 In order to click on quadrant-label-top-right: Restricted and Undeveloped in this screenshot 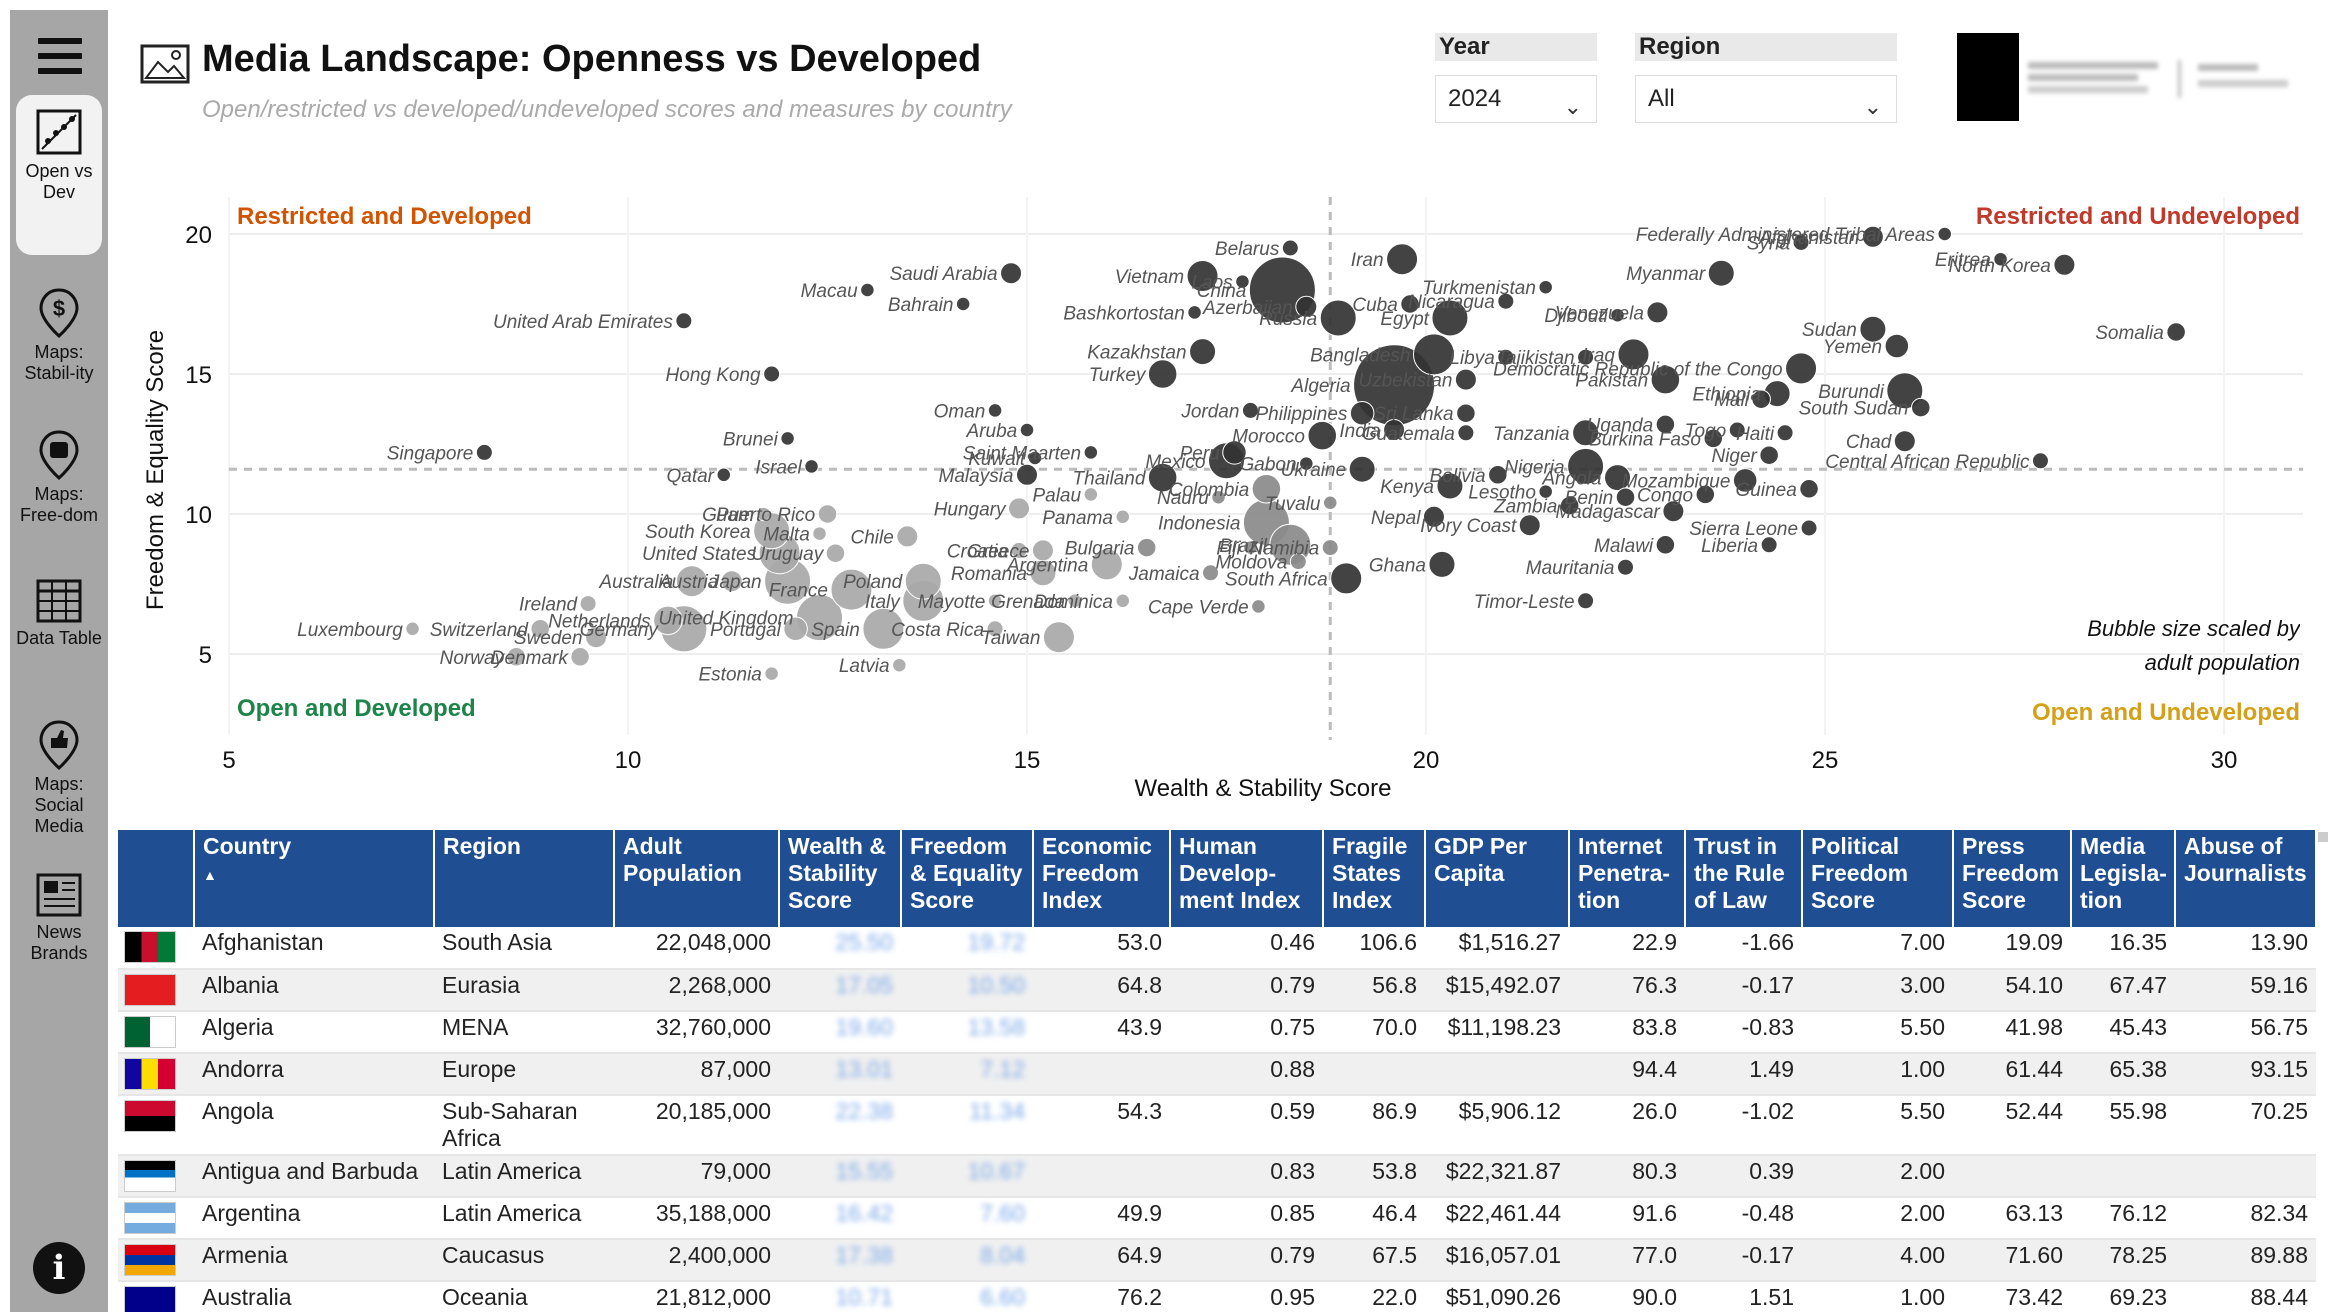, I will do `click(2138, 216)`.